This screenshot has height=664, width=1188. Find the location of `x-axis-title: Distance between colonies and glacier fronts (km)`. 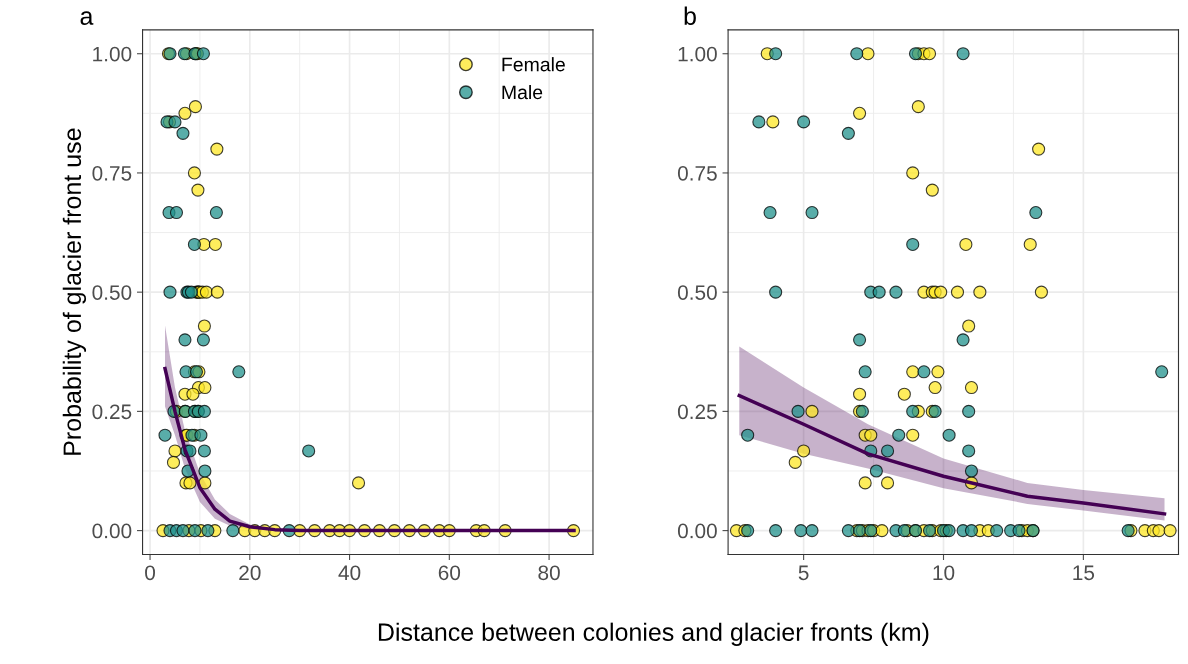

x-axis-title: Distance between colonies and glacier fronts (km) is located at coordinates (653, 634).